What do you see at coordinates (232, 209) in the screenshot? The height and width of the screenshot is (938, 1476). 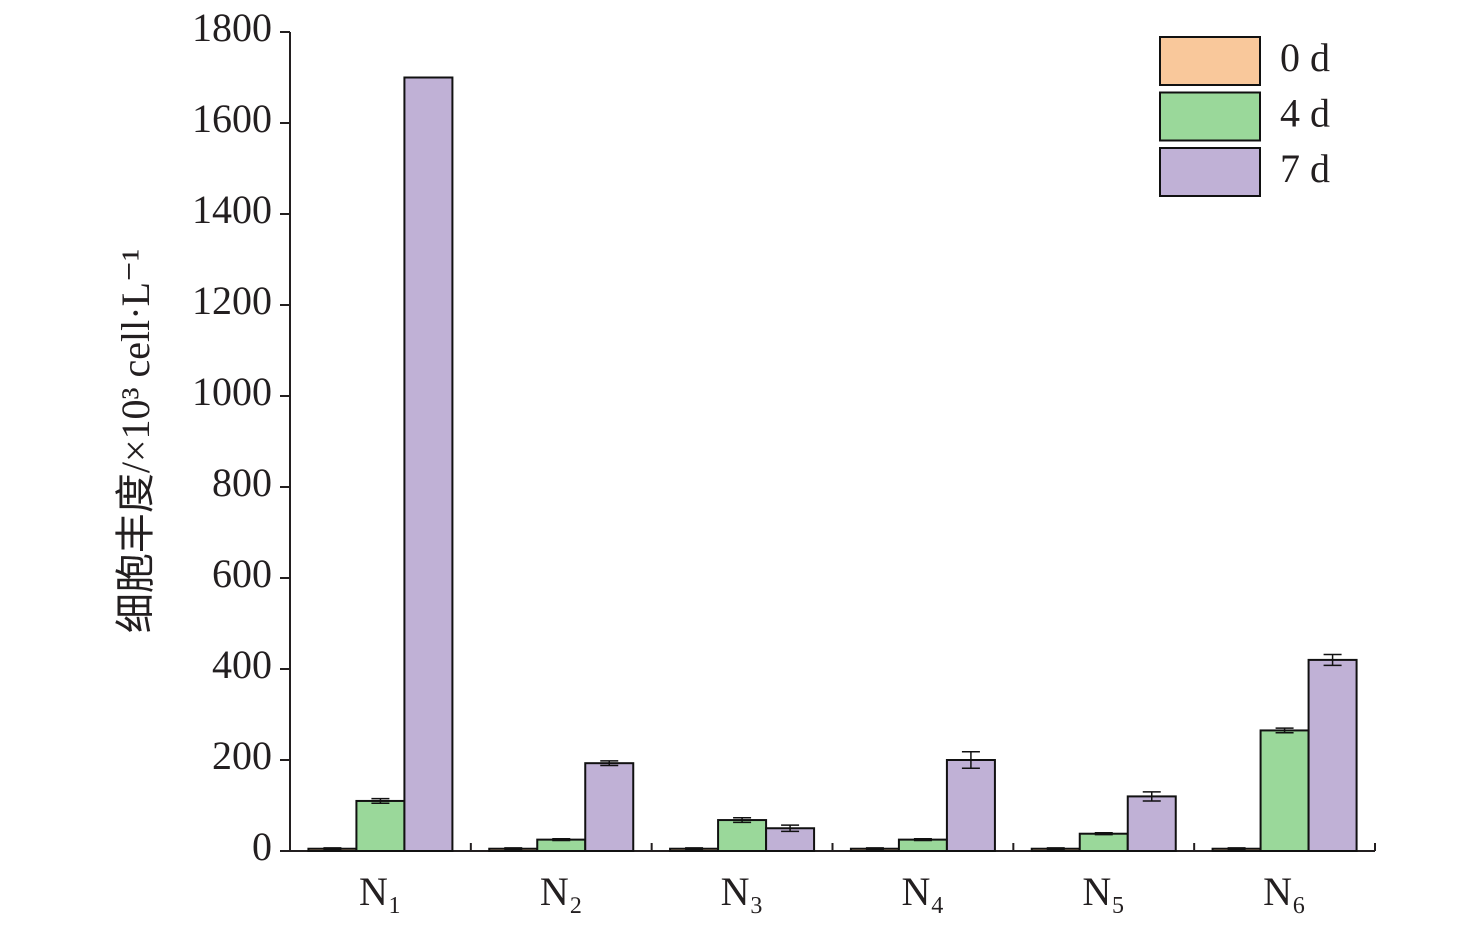 I see `y-tick-label: 1400` at bounding box center [232, 209].